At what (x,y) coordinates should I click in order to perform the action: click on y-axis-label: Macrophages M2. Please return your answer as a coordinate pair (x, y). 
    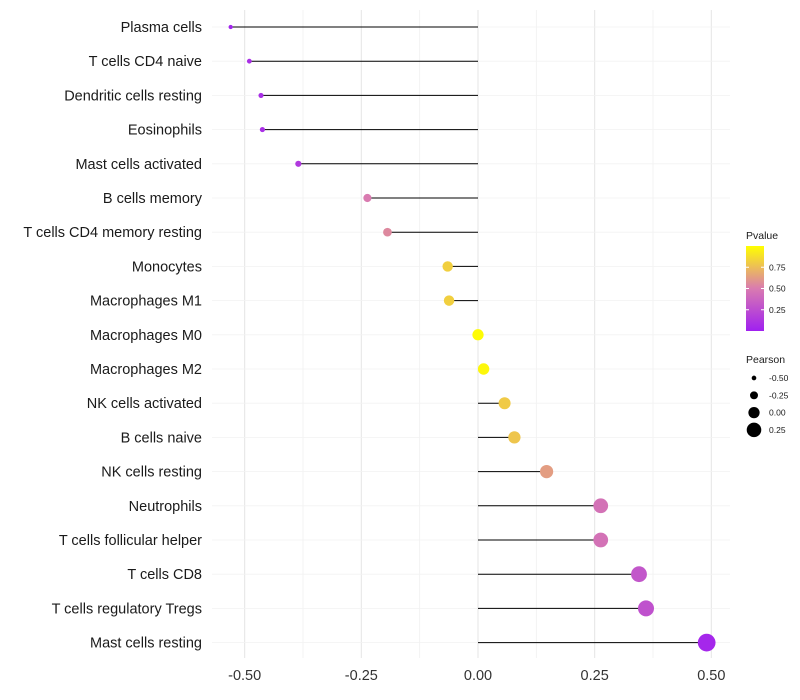
    Looking at the image, I should click on (146, 370).